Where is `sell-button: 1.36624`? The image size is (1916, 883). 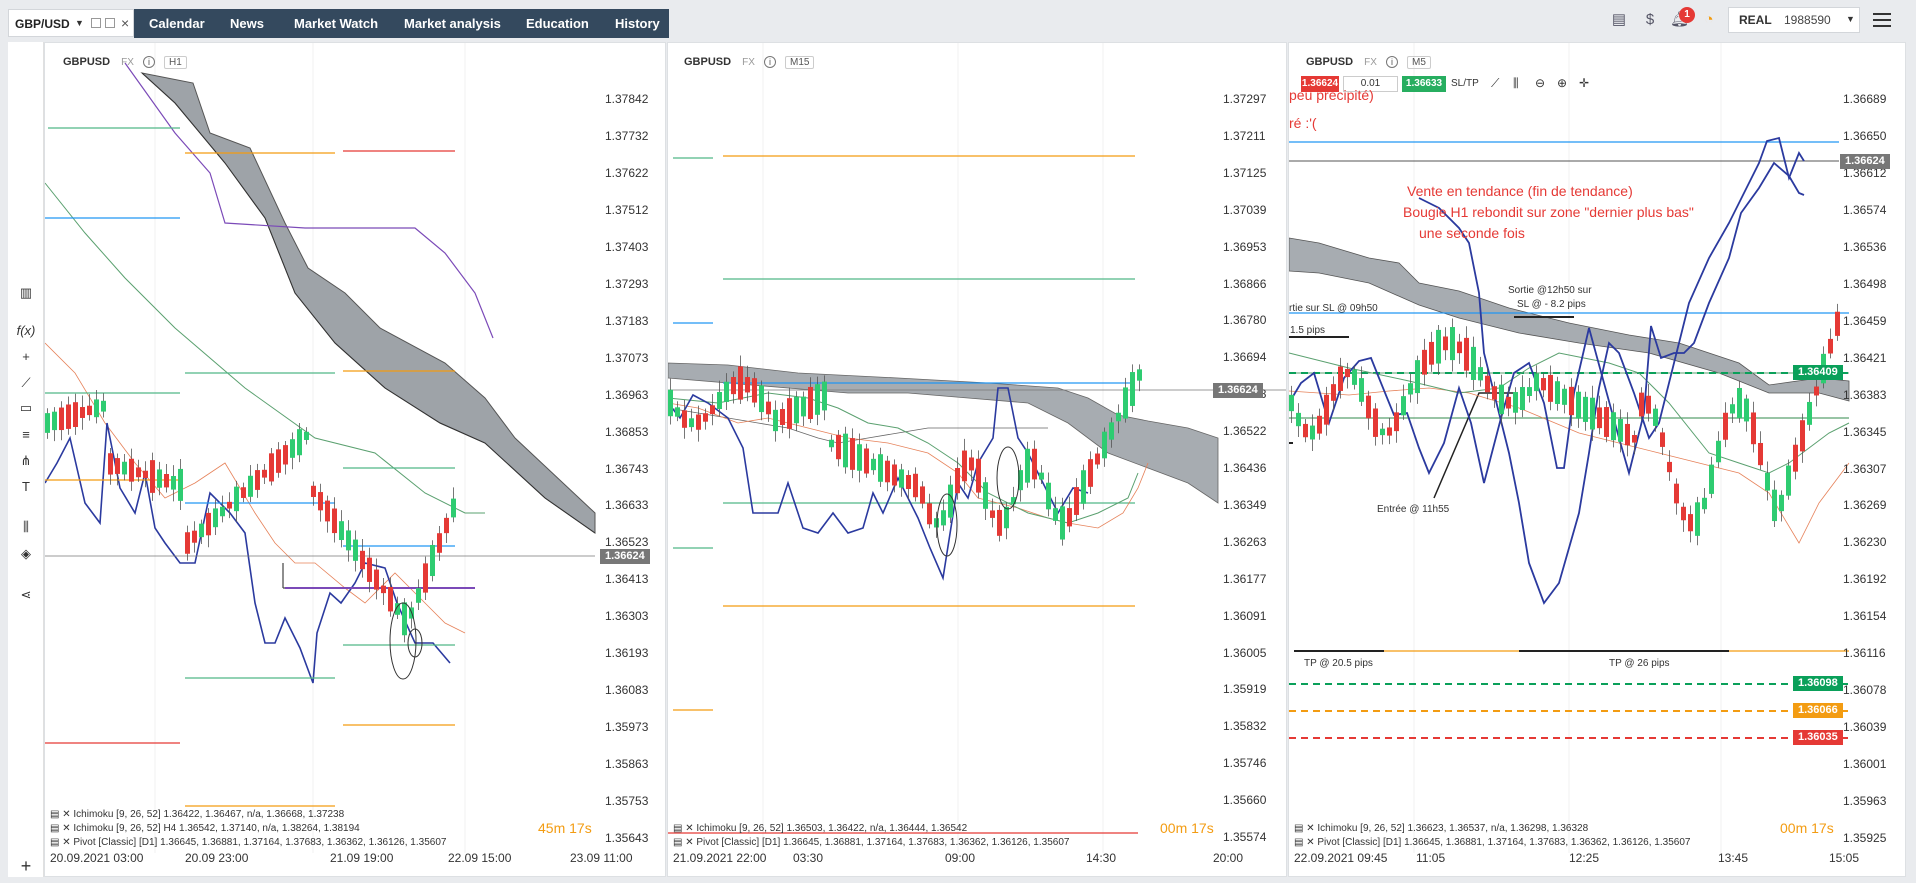 sell-button: 1.36624 is located at coordinates (1320, 84).